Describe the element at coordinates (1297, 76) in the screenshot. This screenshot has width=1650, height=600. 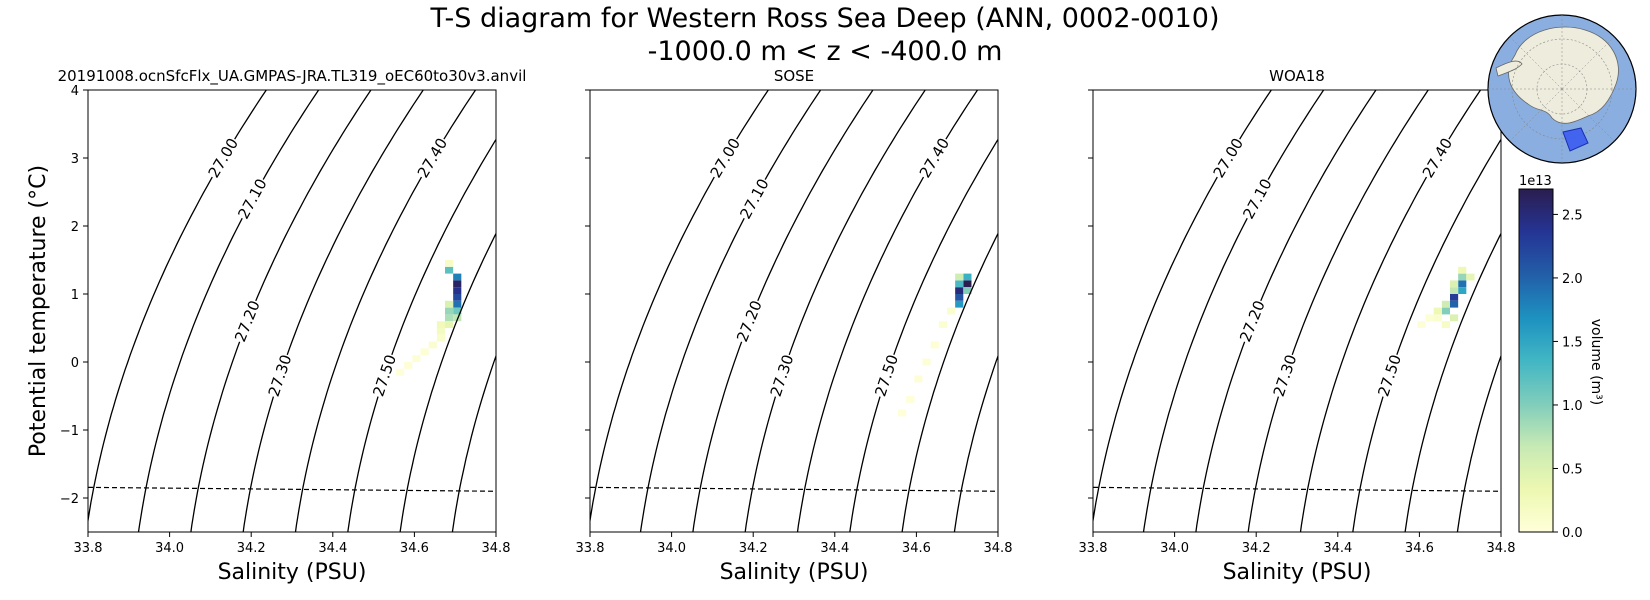
I see `panel-subtitle: WOA18` at that location.